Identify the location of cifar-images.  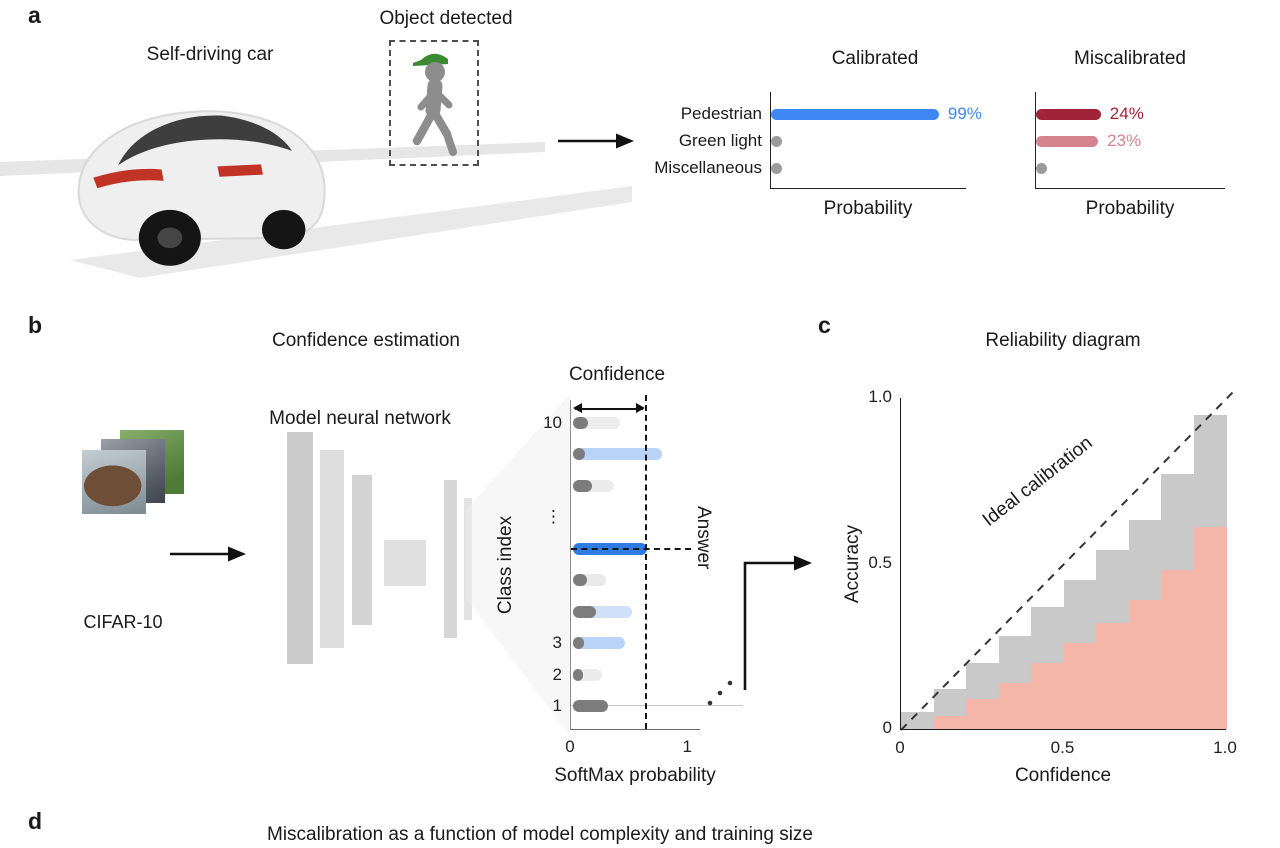
(142, 480).